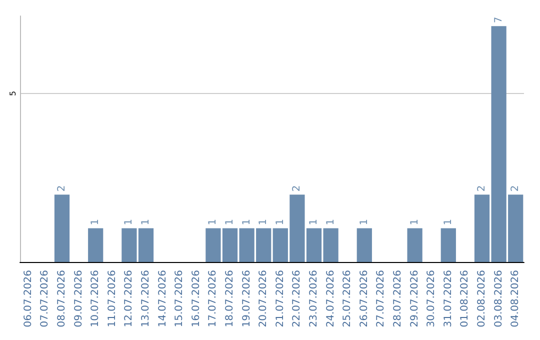  I want to click on x-tick-label: 11.07.2026, so click(112, 299).